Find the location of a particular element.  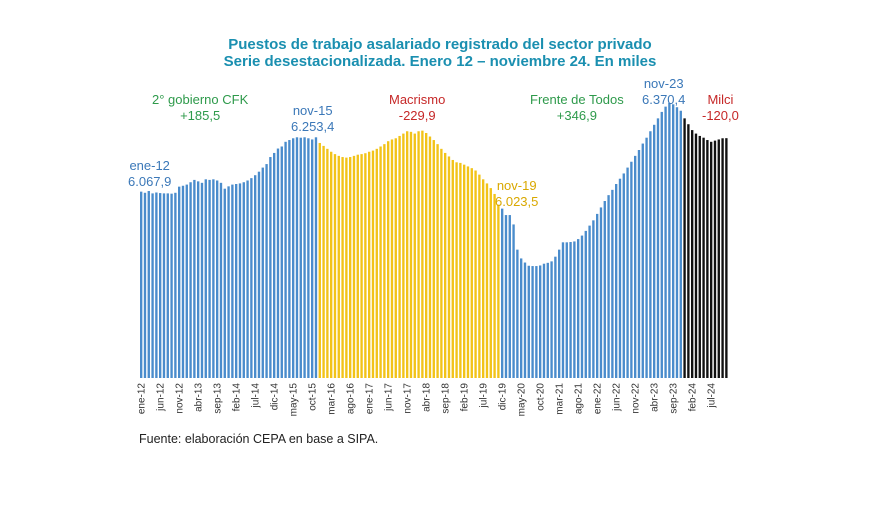

x-tick-label: sep-13 is located at coordinates (218, 398).